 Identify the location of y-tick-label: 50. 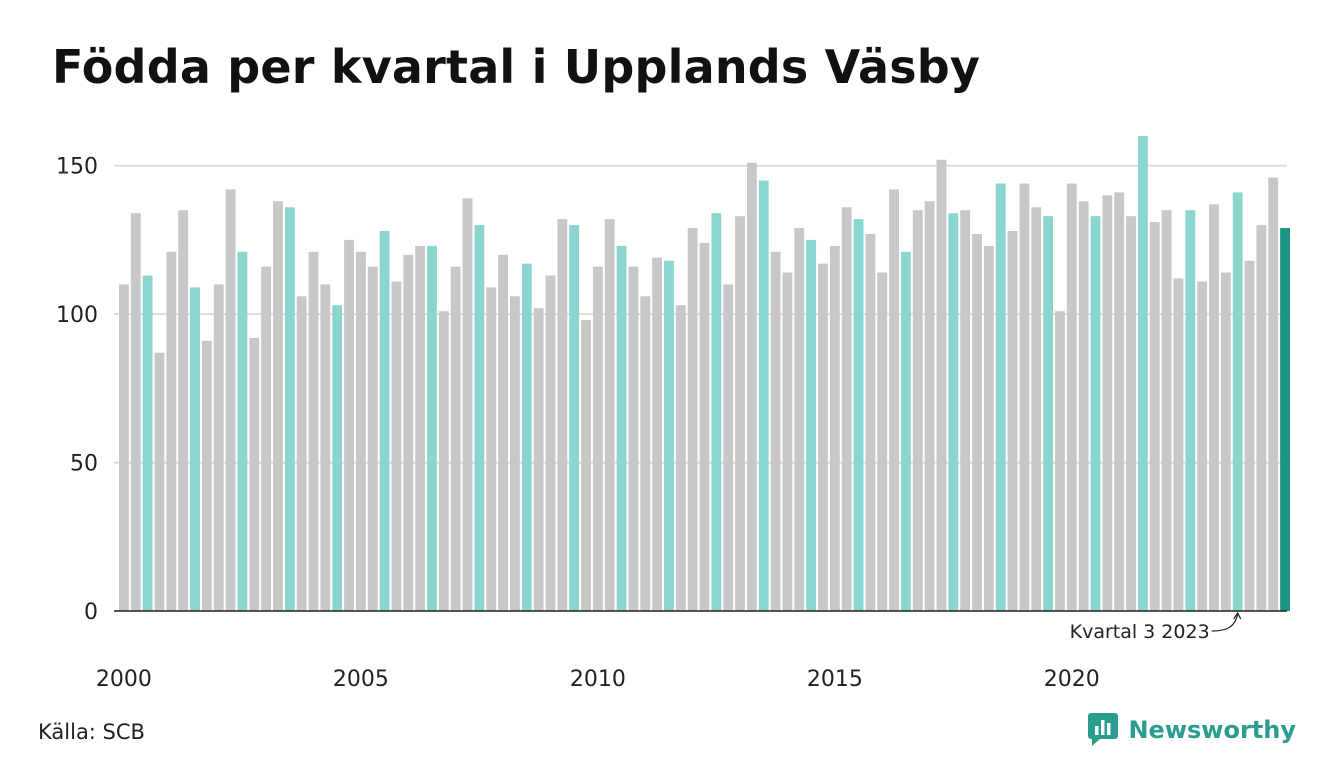
(84, 464).